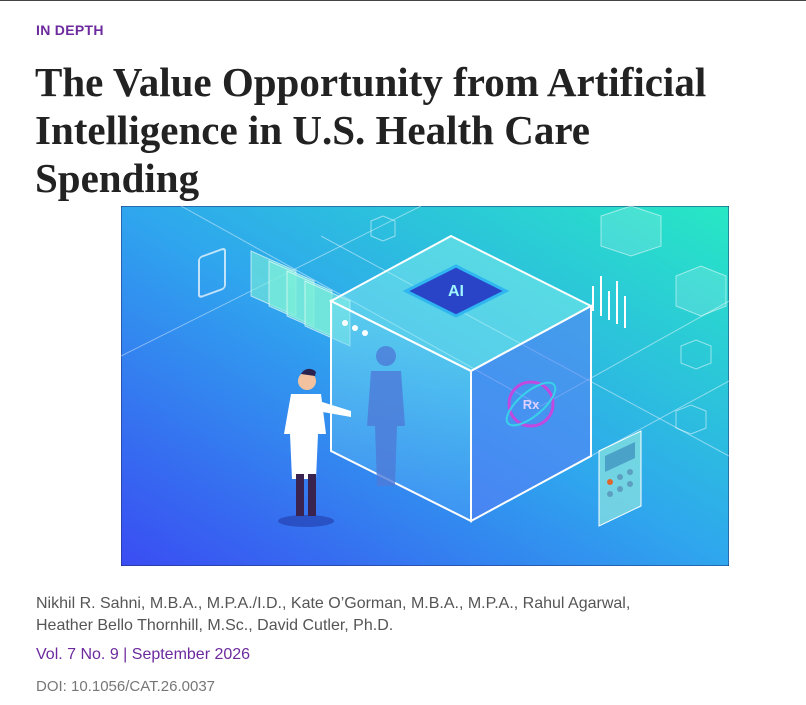  I want to click on hologram-figure, so click(386, 416).